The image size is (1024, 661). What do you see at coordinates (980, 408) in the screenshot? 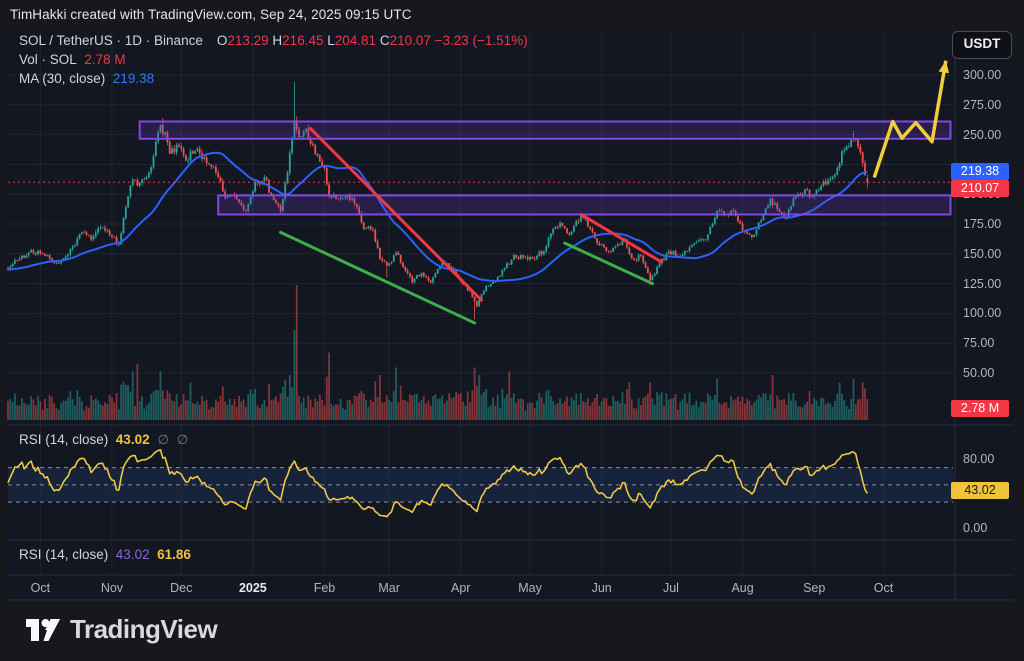
I see `volume-value-badge: 2.78 M` at bounding box center [980, 408].